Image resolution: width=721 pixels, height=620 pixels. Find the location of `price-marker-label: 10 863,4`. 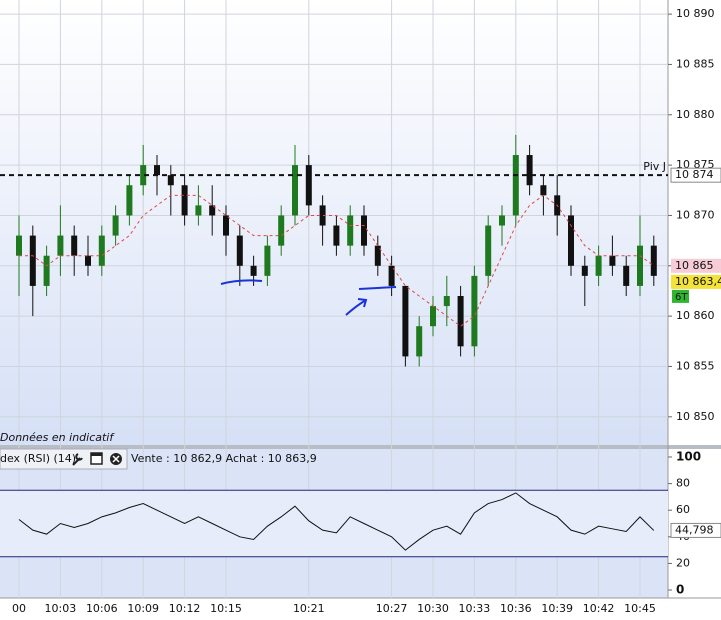

price-marker-label: 10 863,4 is located at coordinates (698, 281).